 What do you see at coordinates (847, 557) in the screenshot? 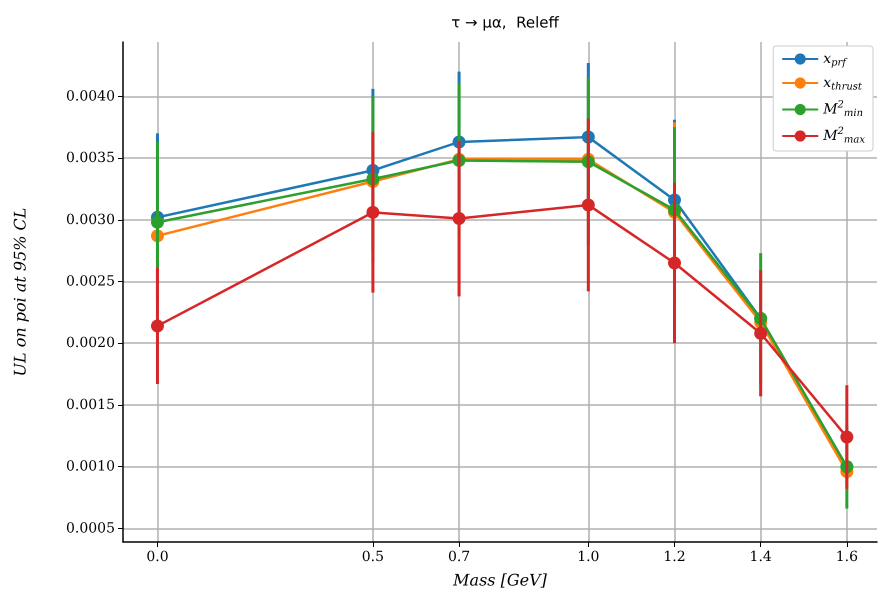
I see `x-tick-label: 1.6` at bounding box center [847, 557].